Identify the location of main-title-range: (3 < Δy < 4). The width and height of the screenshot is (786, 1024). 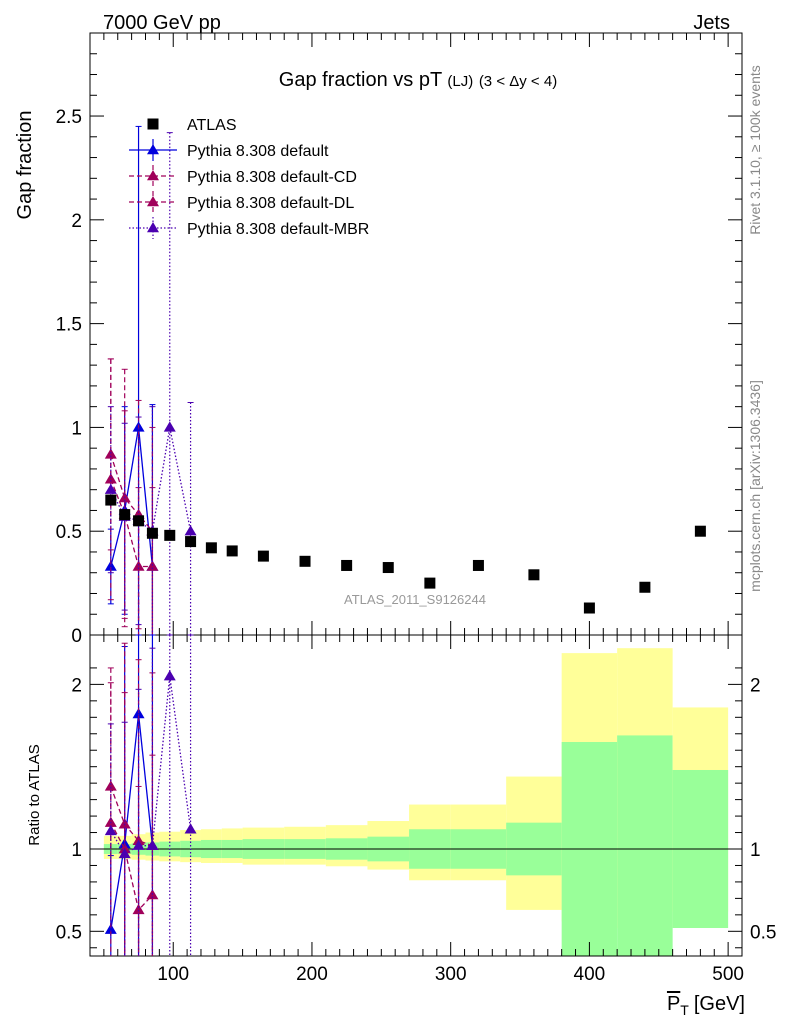
(518, 81).